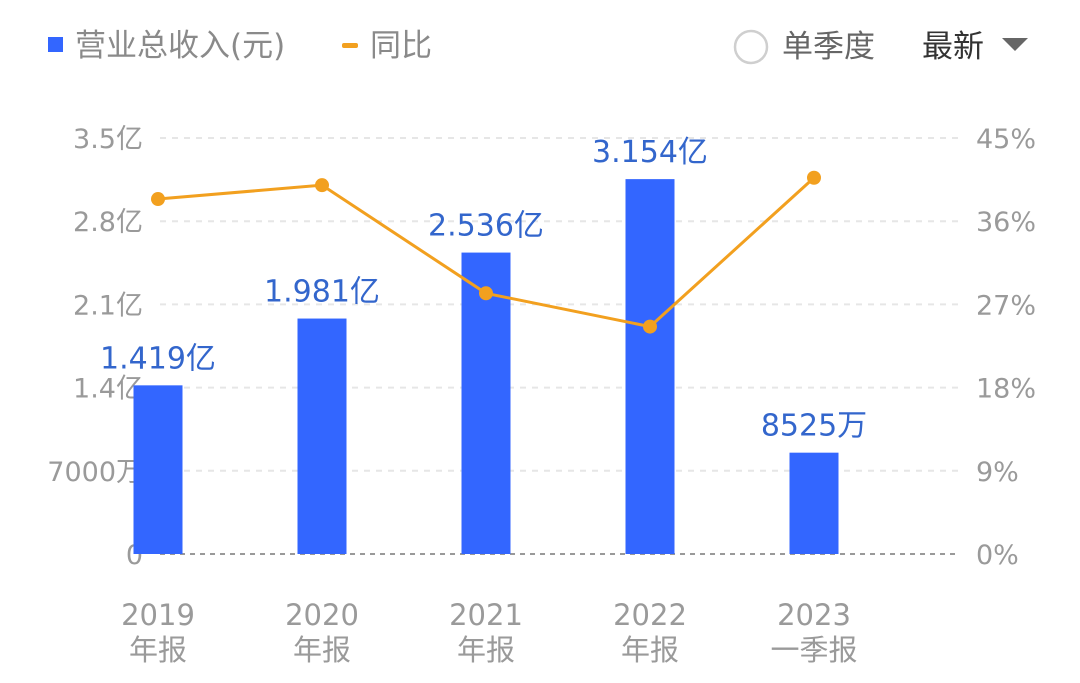 The height and width of the screenshot is (683, 1080). I want to click on x-tick-label-year: 2020, so click(322, 615).